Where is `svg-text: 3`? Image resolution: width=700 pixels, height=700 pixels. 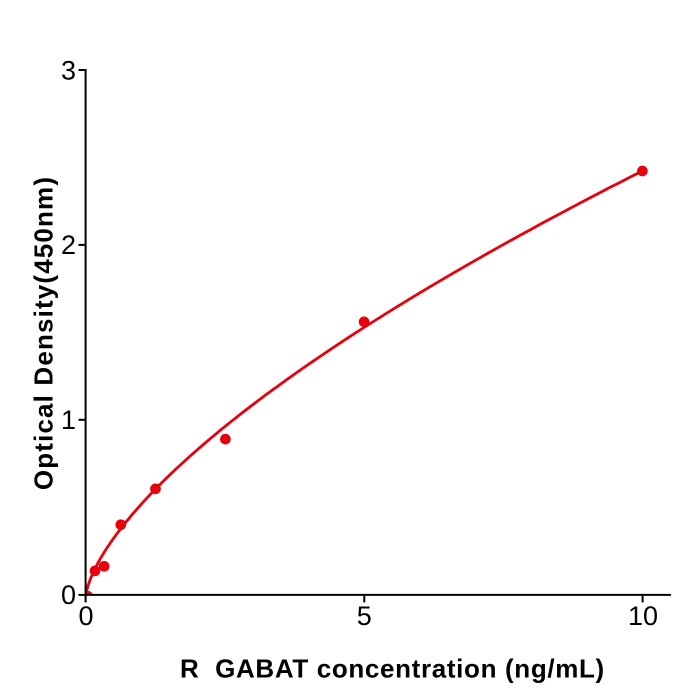 svg-text: 3 is located at coordinates (68, 70).